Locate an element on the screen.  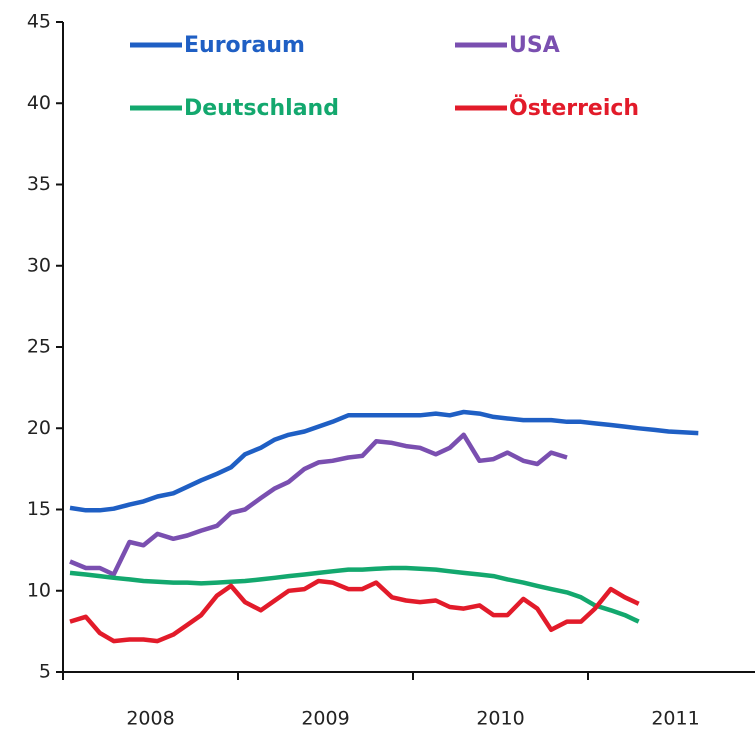
y-tick-label: 5 is located at coordinates (45, 672).